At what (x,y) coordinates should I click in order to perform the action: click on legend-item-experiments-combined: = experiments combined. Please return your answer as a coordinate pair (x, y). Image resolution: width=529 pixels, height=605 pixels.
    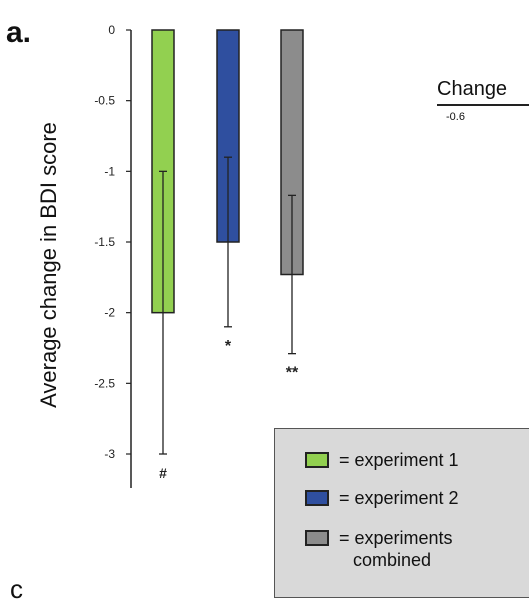
    Looking at the image, I should click on (379, 549).